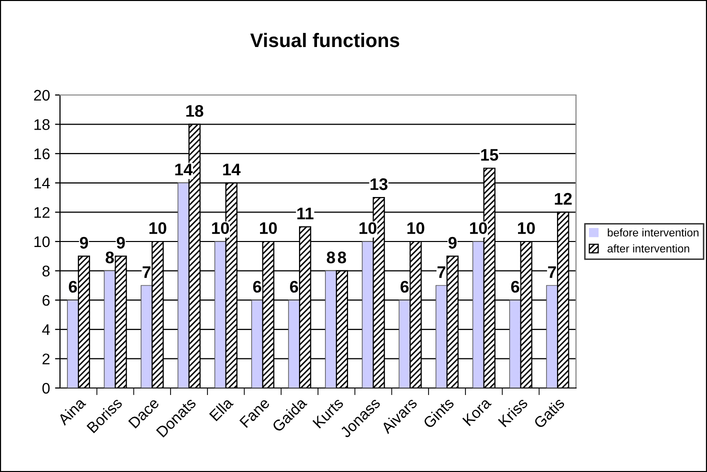 The width and height of the screenshot is (707, 472). I want to click on legend-label: after intervention, so click(649, 248).